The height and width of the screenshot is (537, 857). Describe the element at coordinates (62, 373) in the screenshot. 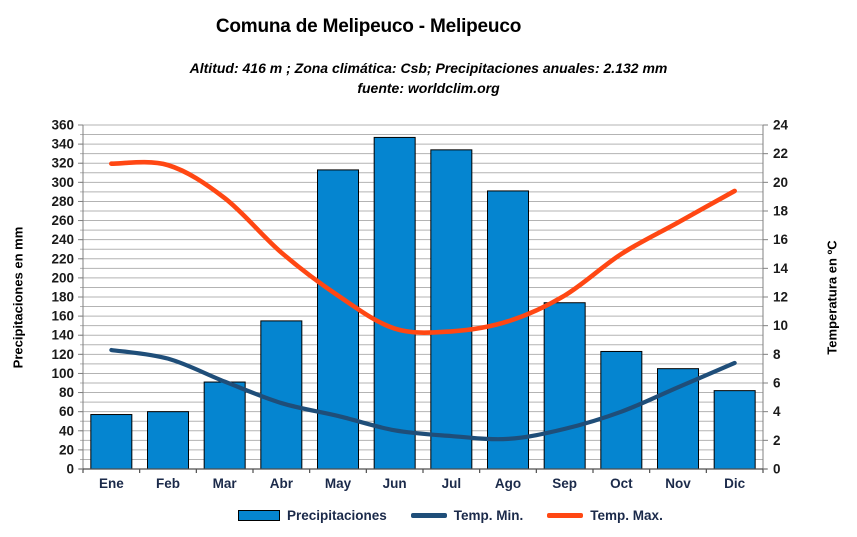

I see `y-left-tick: 100` at that location.